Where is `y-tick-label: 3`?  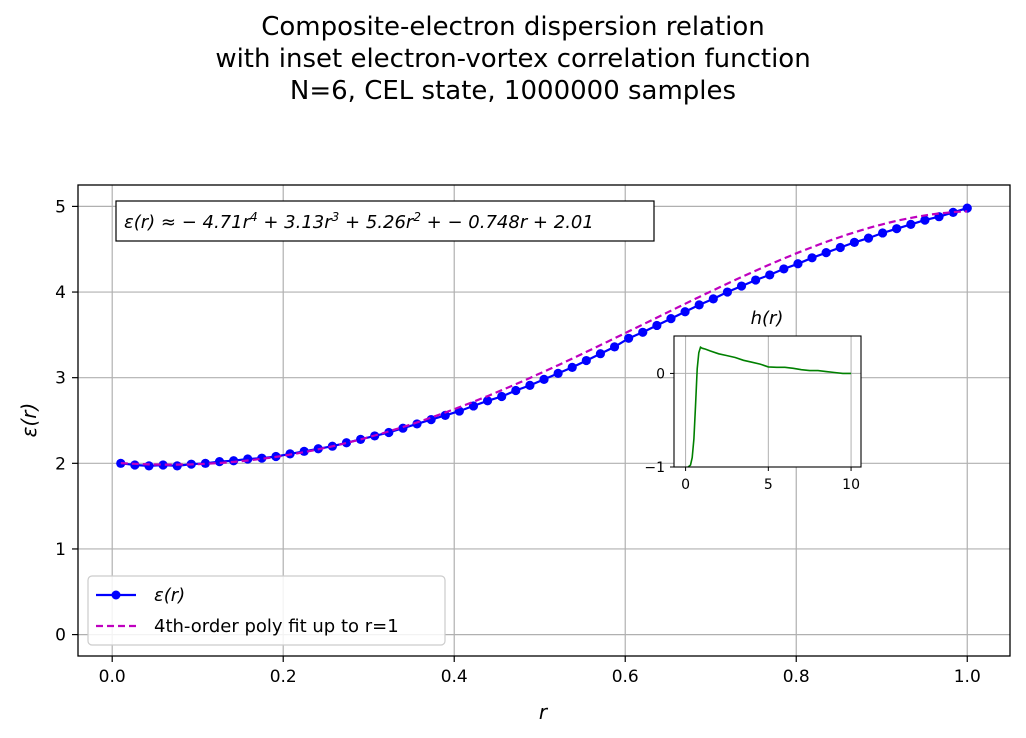 y-tick-label: 3 is located at coordinates (60, 379).